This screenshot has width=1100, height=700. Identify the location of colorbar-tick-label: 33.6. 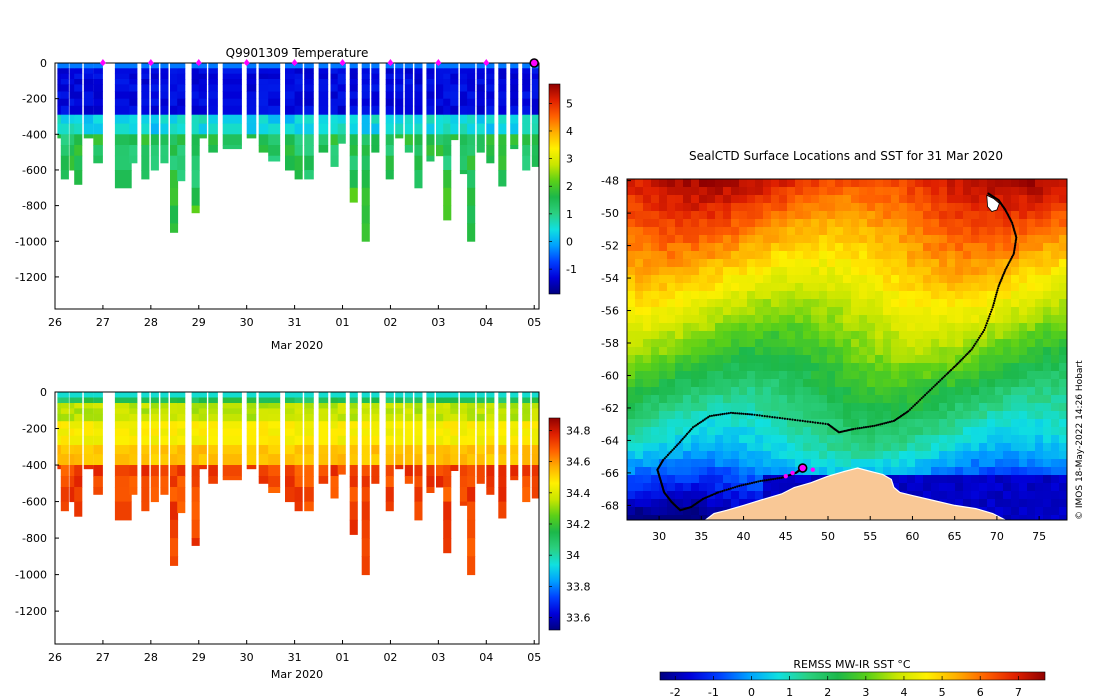
(578, 618).